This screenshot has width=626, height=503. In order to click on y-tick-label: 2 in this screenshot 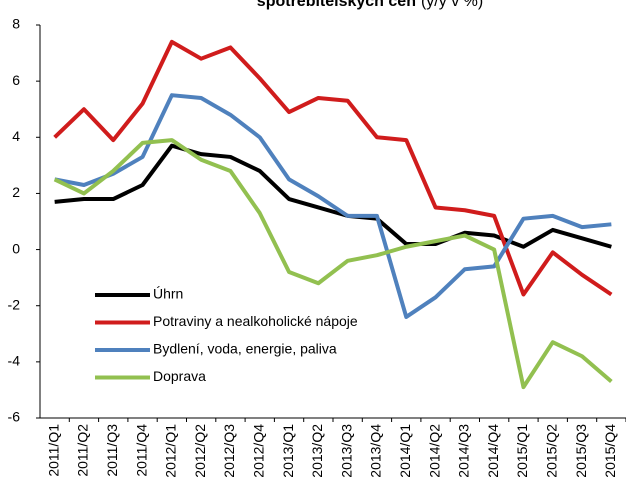, I will do `click(16, 192)`.